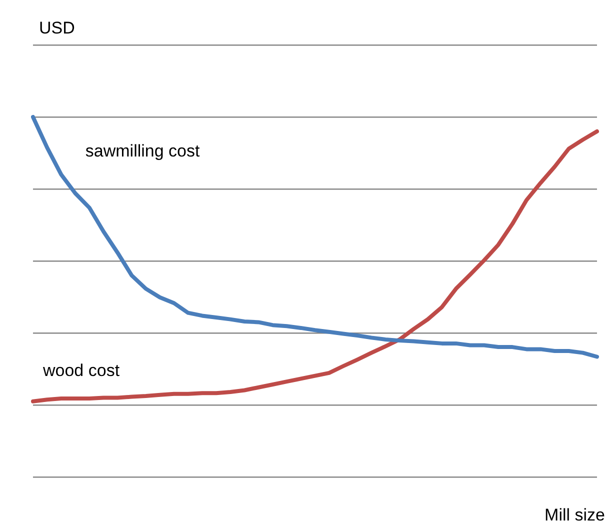 This screenshot has width=615, height=525. I want to click on series-label: sawmilling cost, so click(142, 150).